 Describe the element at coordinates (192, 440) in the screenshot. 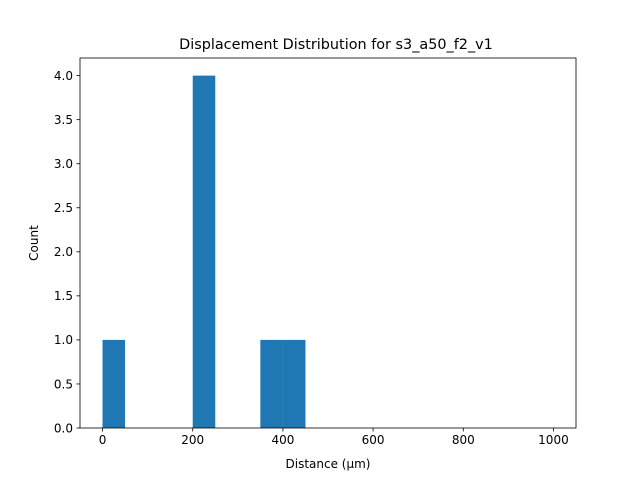

I see `x-tick-label: 200` at that location.